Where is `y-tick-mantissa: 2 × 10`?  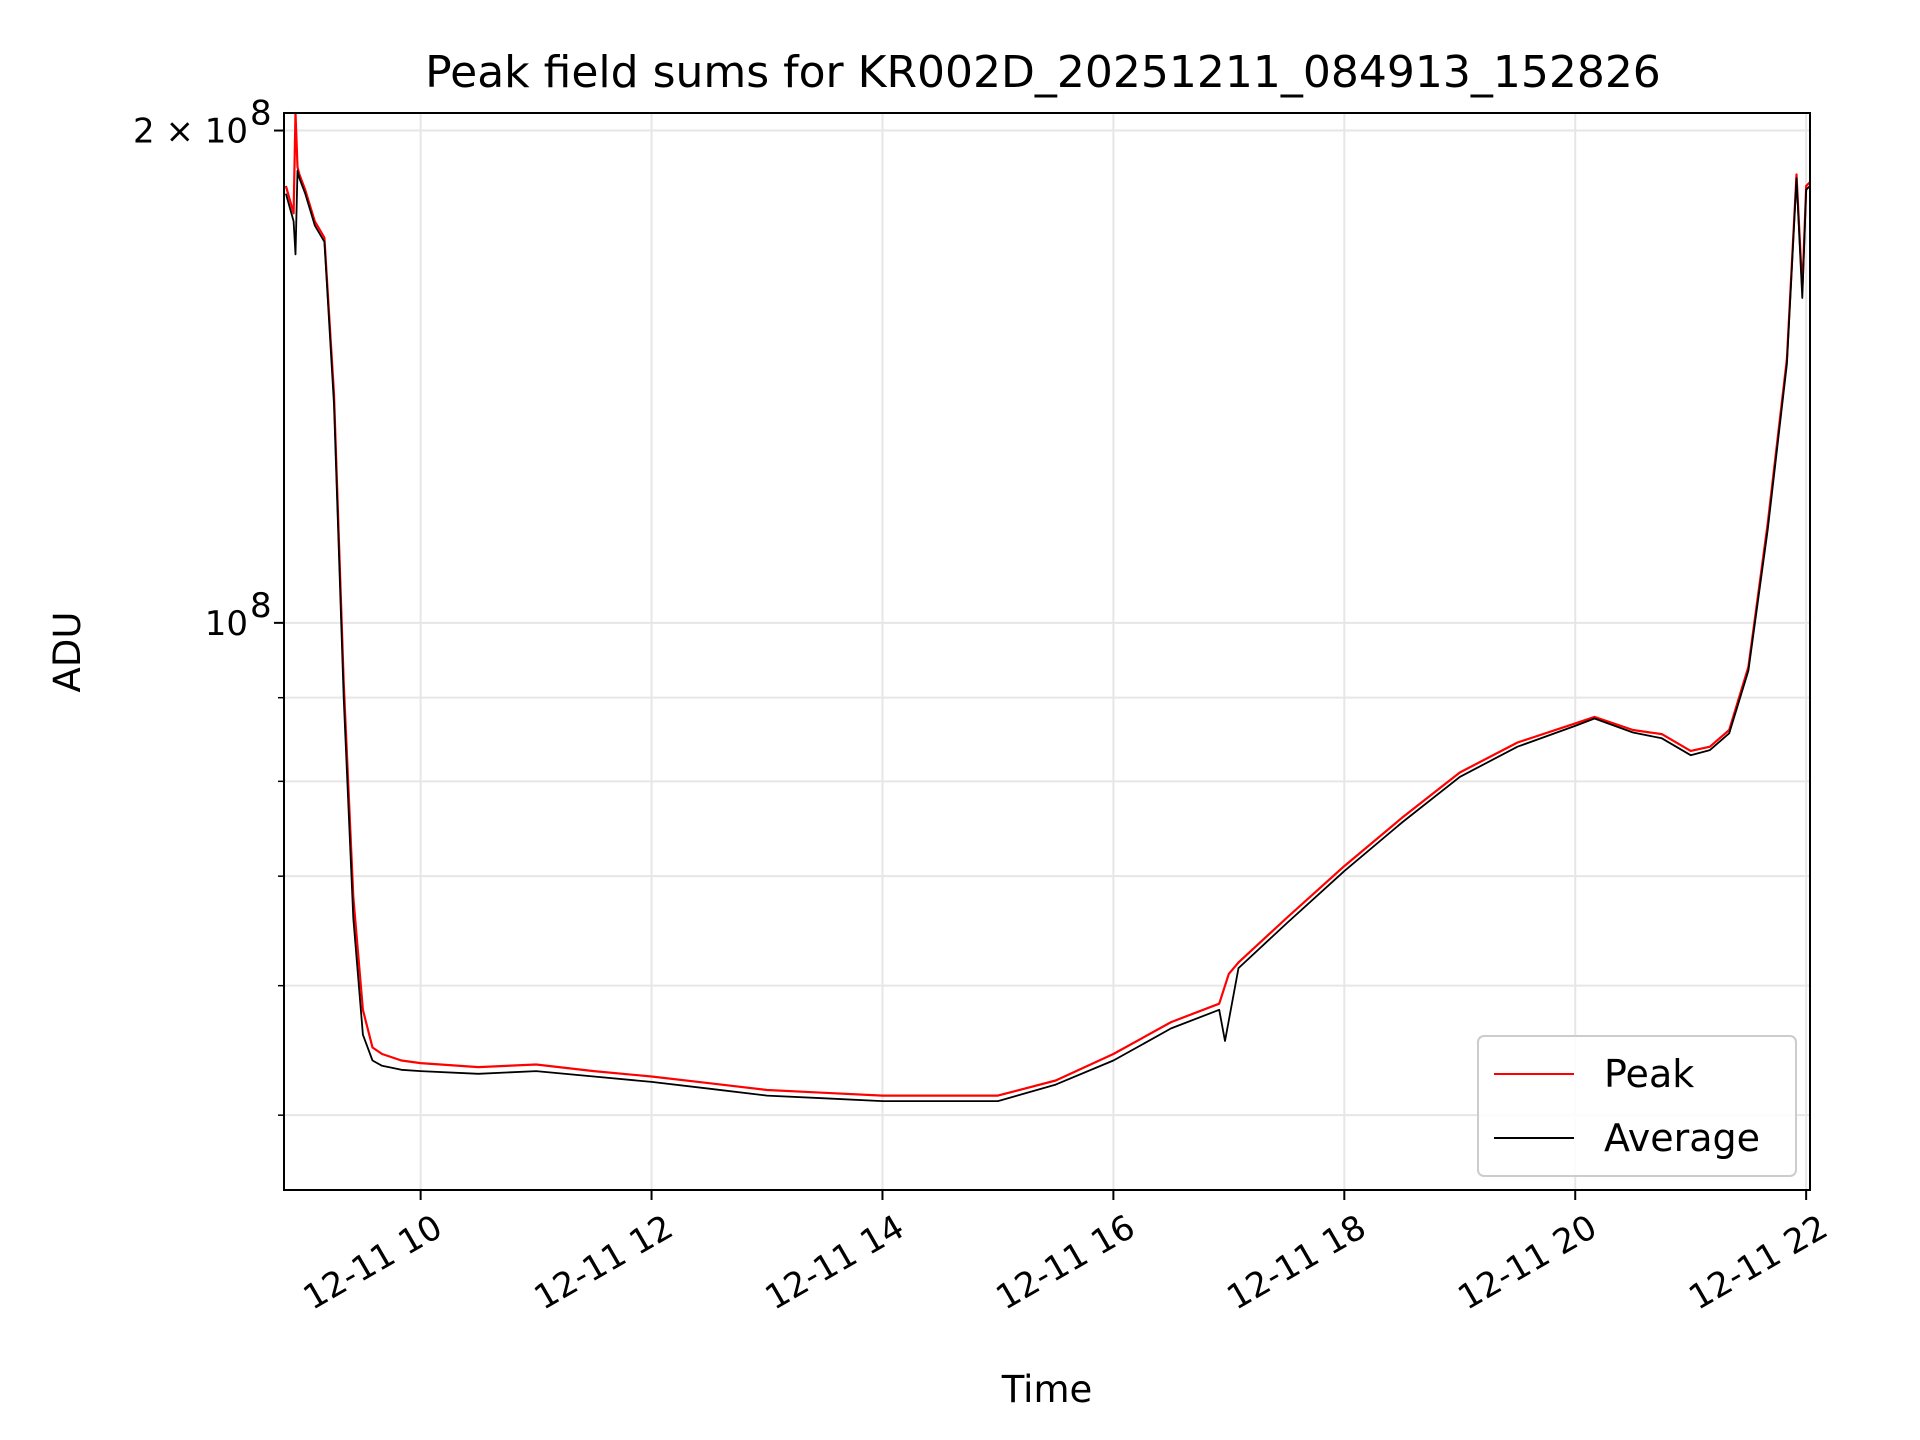
y-tick-mantissa: 2 × 10 is located at coordinates (190, 132).